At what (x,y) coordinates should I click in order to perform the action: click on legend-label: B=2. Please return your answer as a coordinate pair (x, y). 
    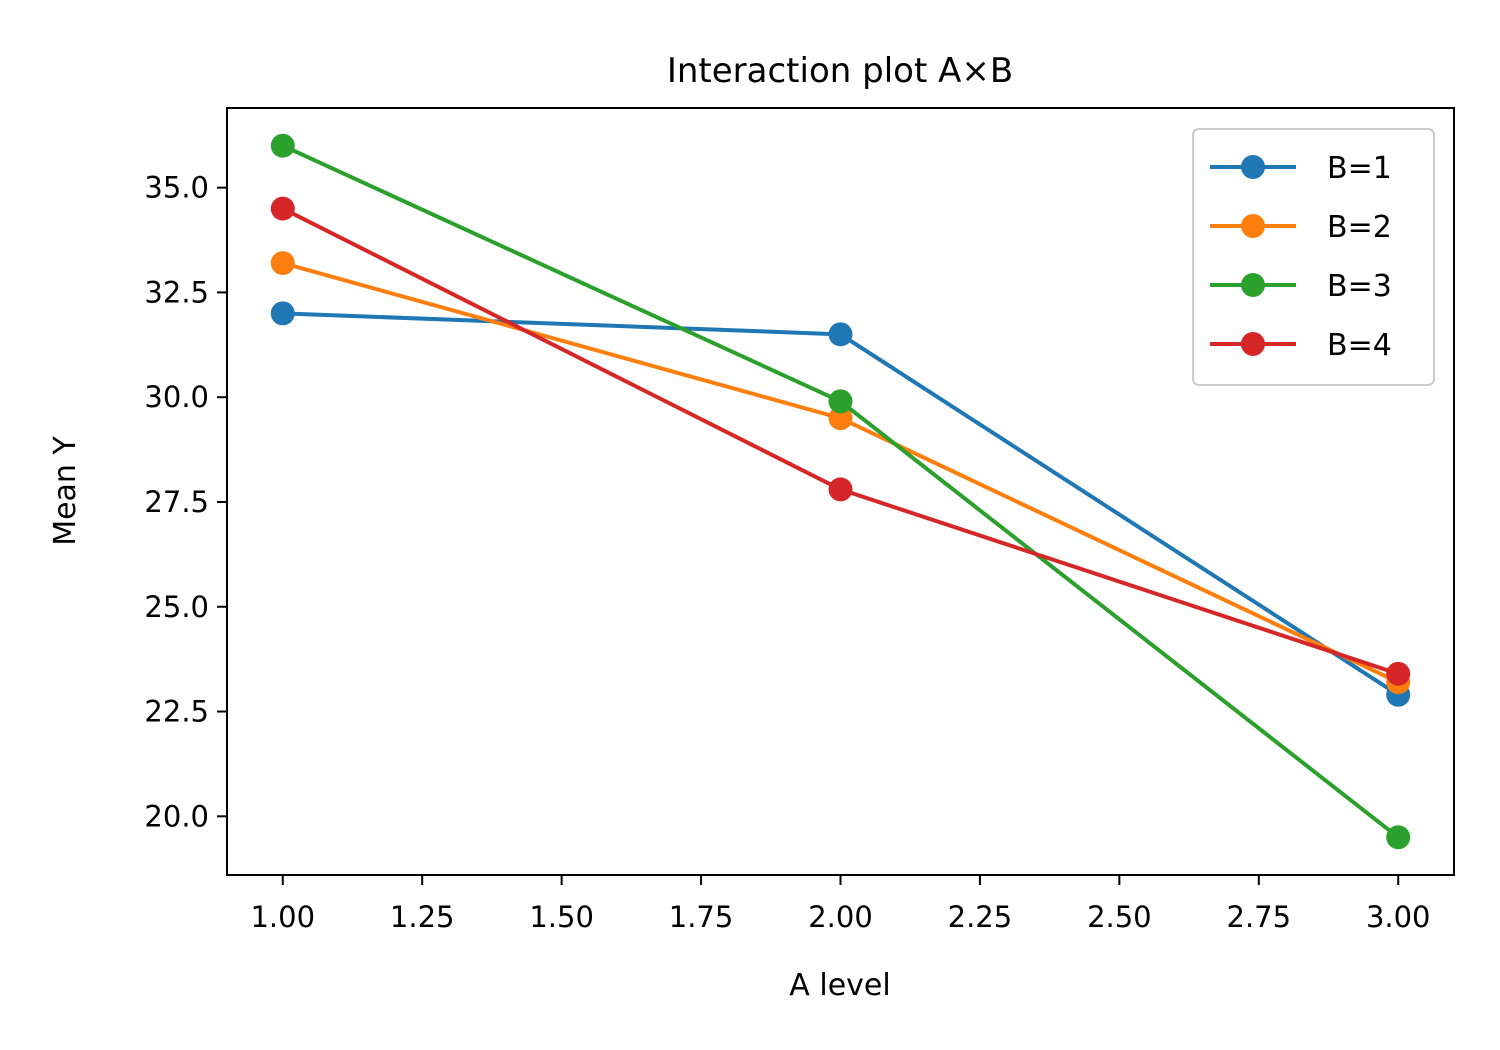
    Looking at the image, I should click on (1359, 227).